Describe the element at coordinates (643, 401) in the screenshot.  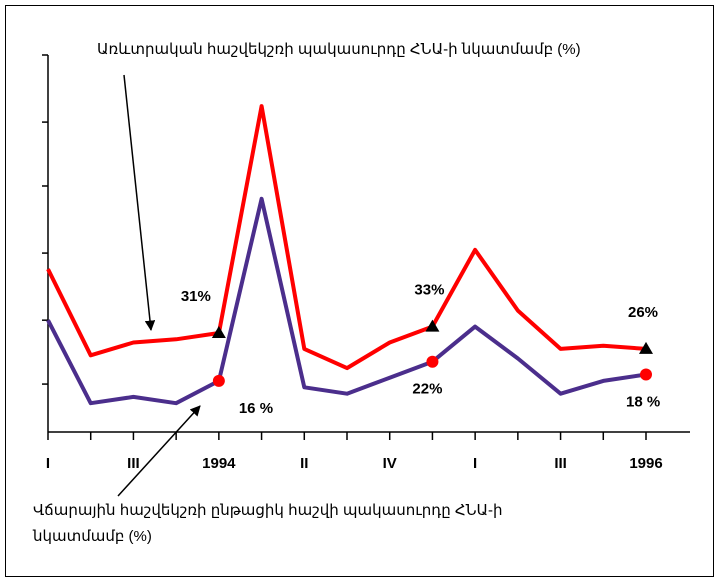
I see `data-label: 18 %` at that location.